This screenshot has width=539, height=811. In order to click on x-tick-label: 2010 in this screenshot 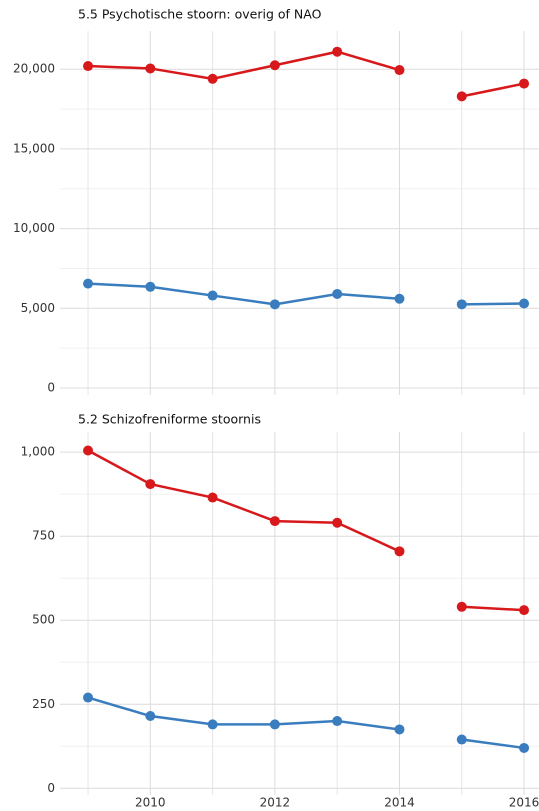, I will do `click(150, 803)`.